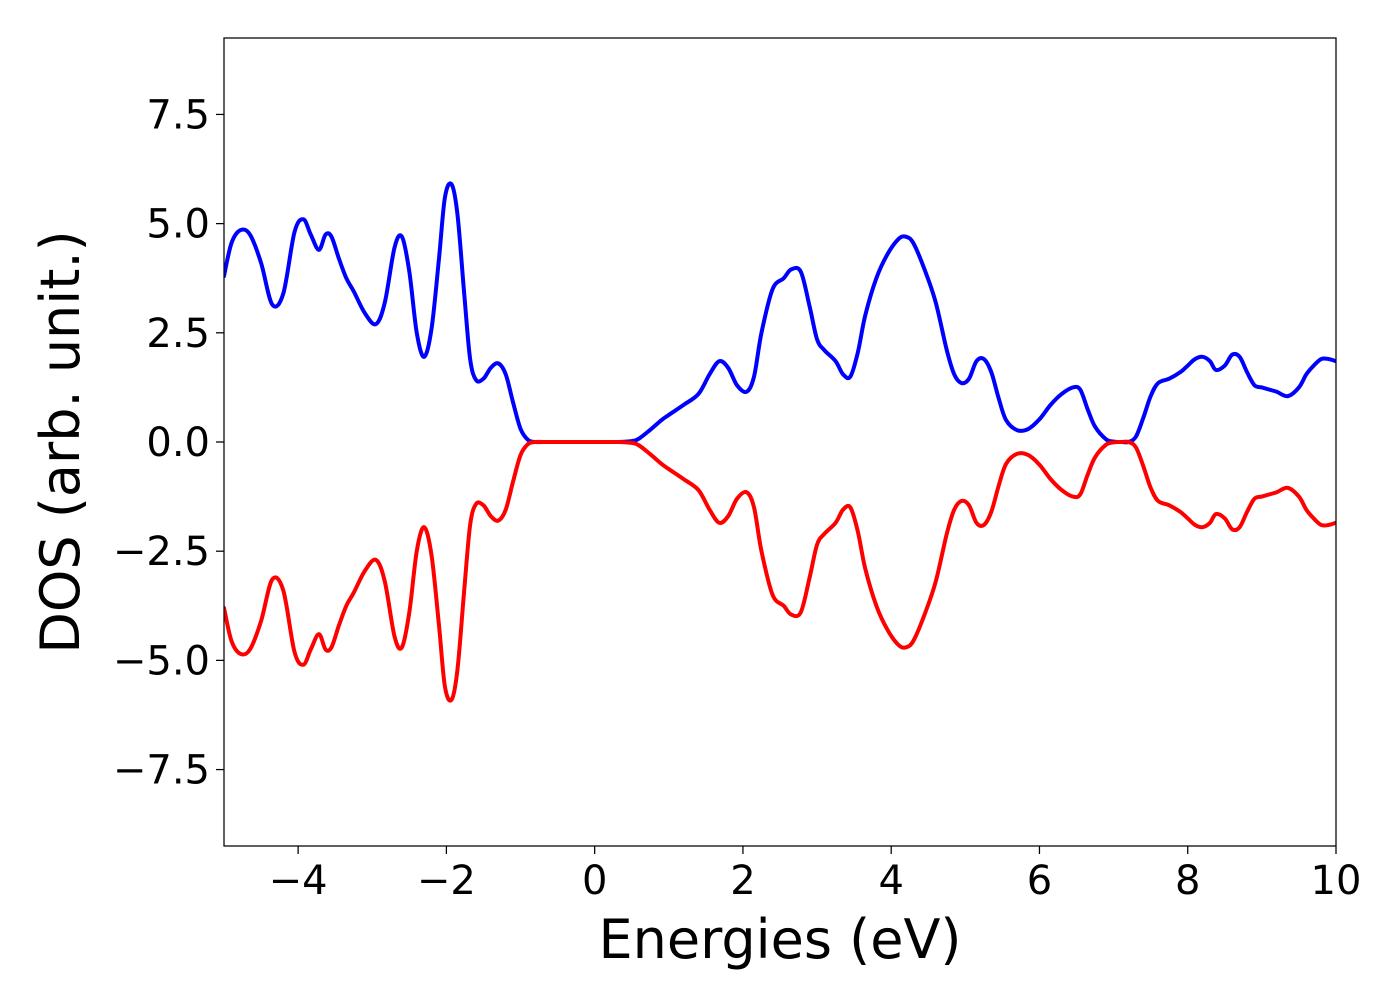 Image resolution: width=1400 pixels, height=1004 pixels. Describe the element at coordinates (178, 443) in the screenshot. I see `y-tick-label: 0.0` at that location.